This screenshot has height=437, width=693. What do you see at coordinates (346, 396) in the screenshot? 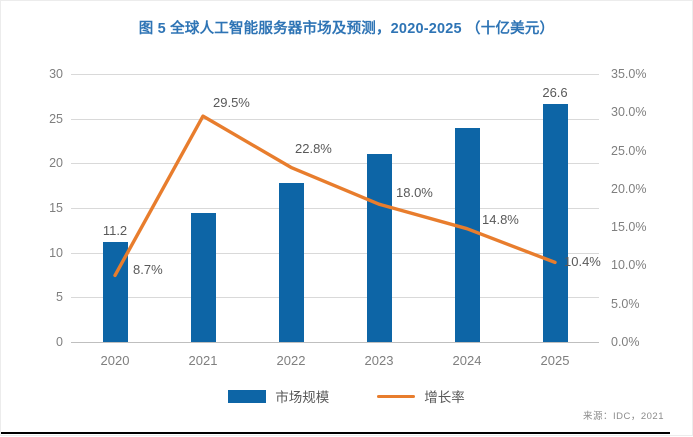
I see `legend: 市场规模 增长率` at bounding box center [346, 396].